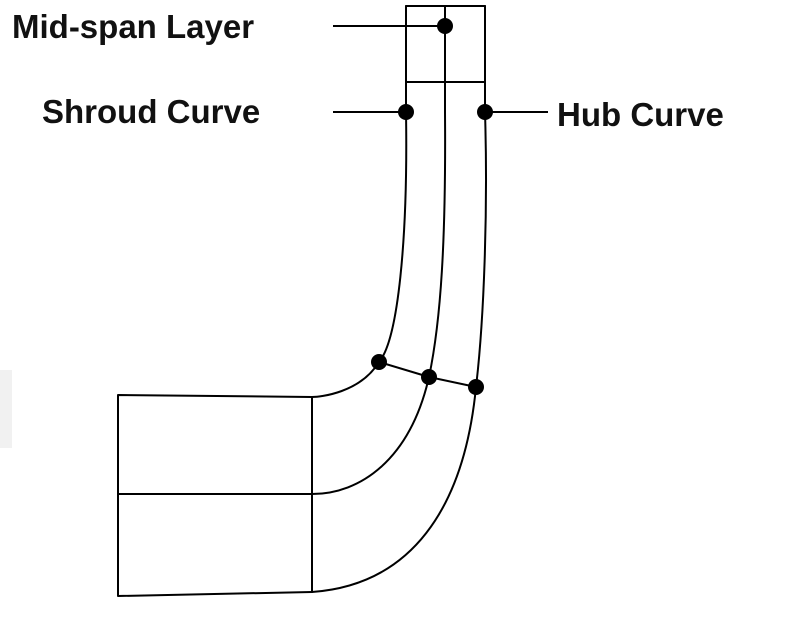 The image size is (796, 627). I want to click on shroud-marker, so click(406, 112).